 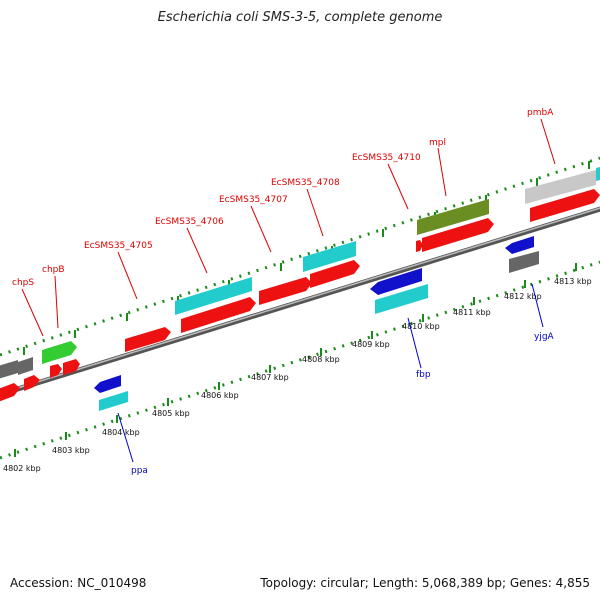 I want to click on scale-label-4805: 4805 kbp, so click(x=171, y=413).